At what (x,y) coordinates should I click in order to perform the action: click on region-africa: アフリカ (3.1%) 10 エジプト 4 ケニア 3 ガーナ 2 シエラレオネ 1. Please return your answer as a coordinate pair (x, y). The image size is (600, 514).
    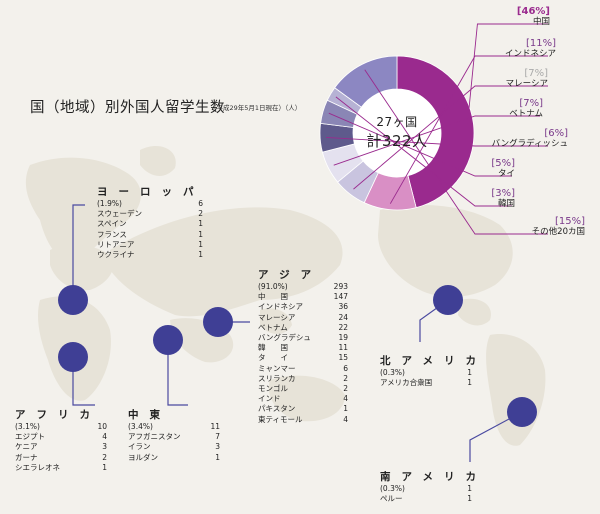
    Looking at the image, I should click on (61, 440).